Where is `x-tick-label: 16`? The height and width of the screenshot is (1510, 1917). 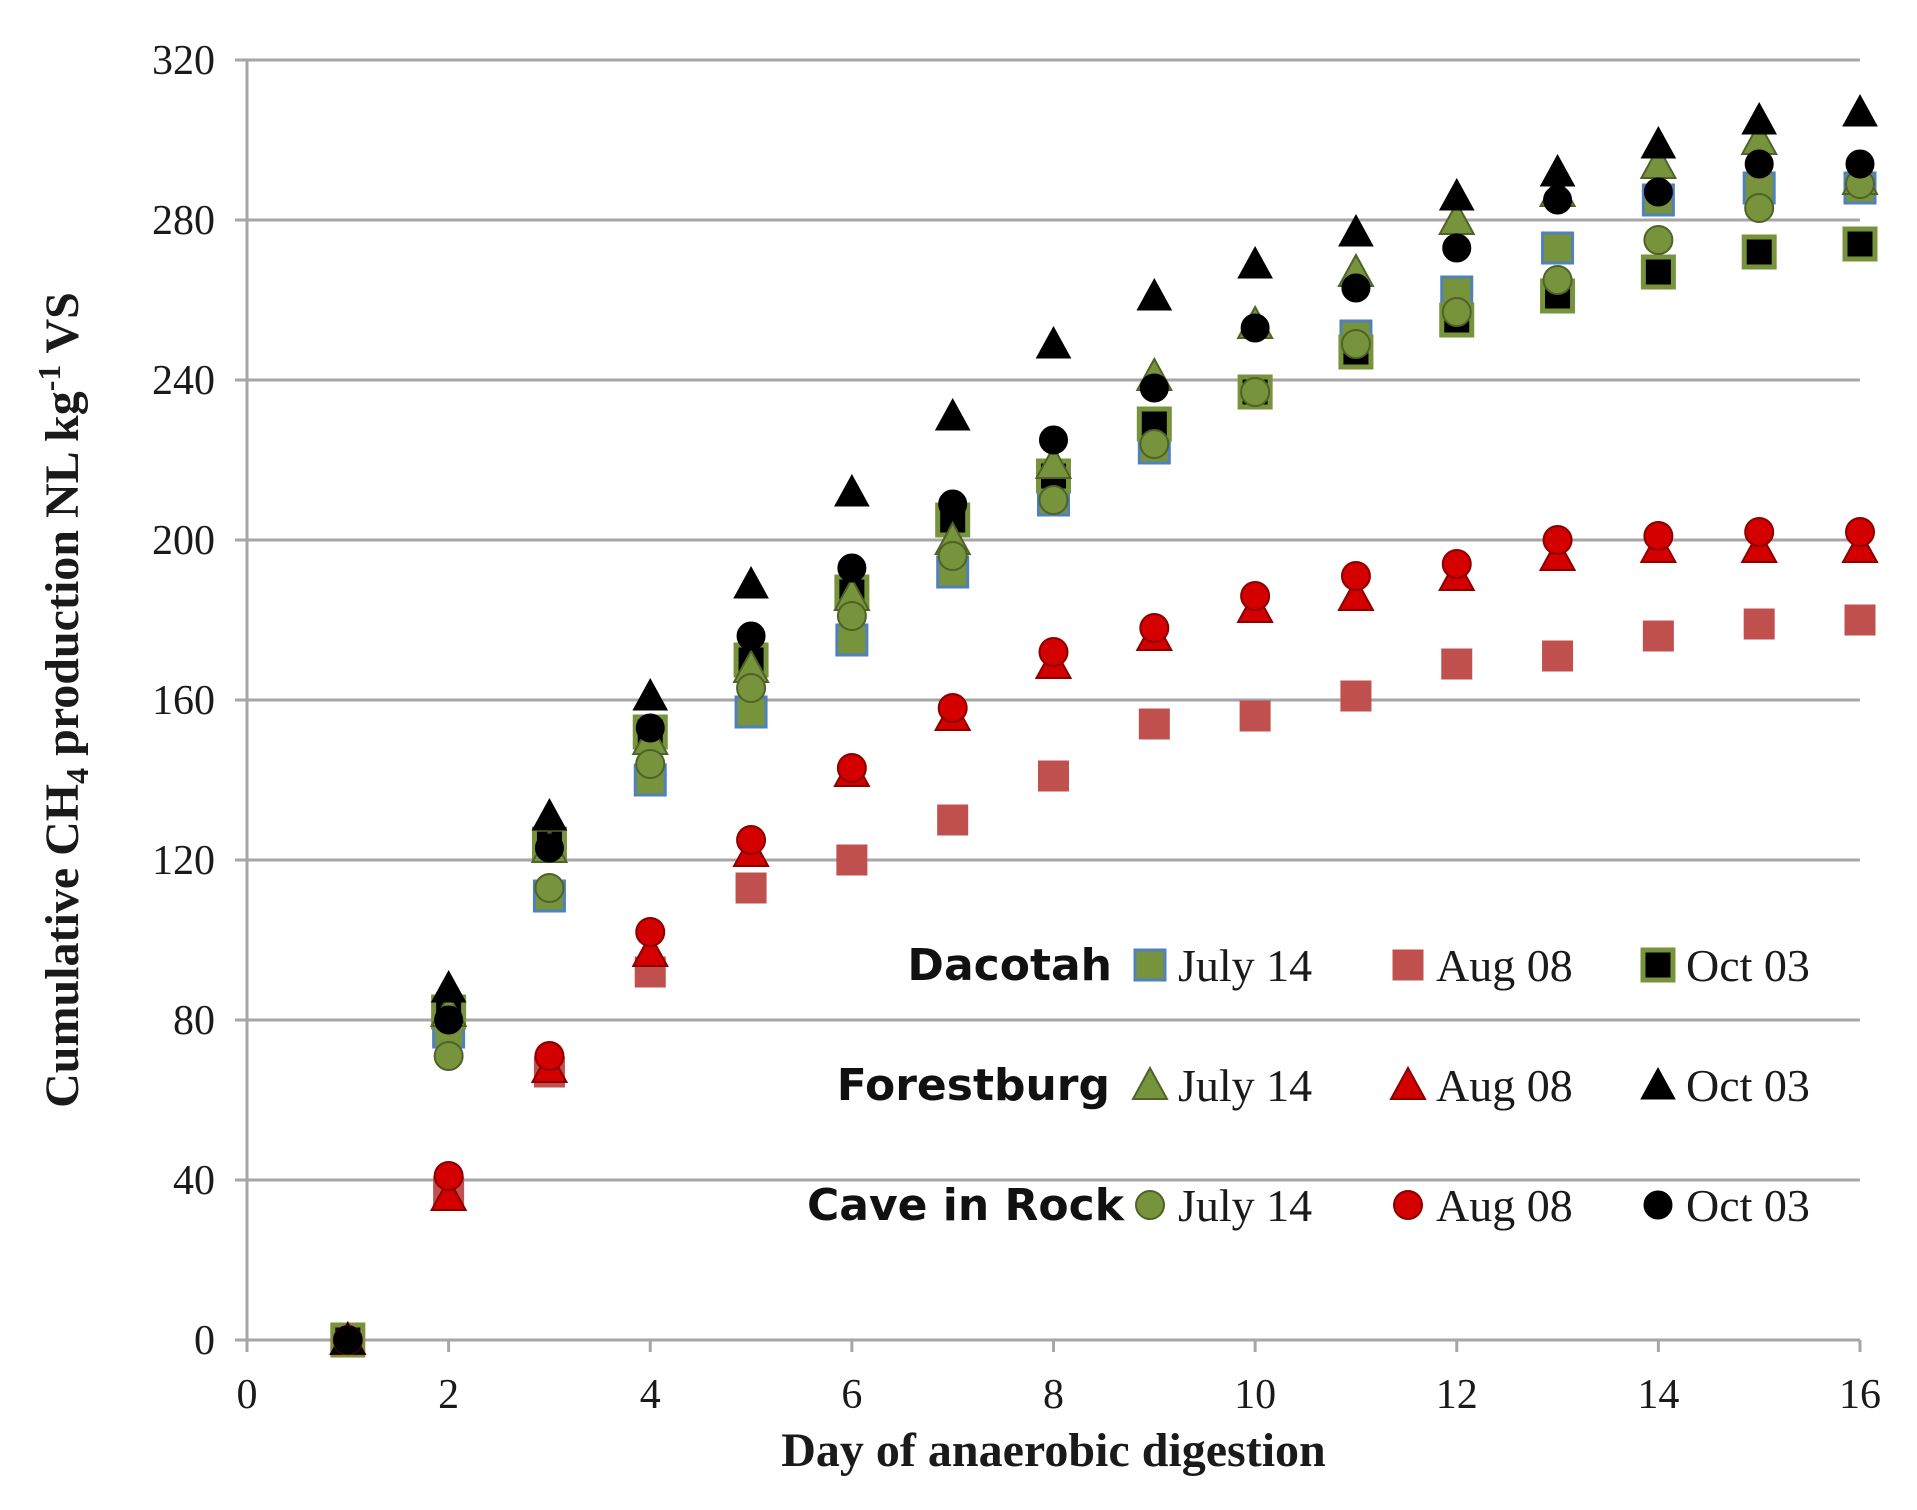 x-tick-label: 16 is located at coordinates (1860, 1395).